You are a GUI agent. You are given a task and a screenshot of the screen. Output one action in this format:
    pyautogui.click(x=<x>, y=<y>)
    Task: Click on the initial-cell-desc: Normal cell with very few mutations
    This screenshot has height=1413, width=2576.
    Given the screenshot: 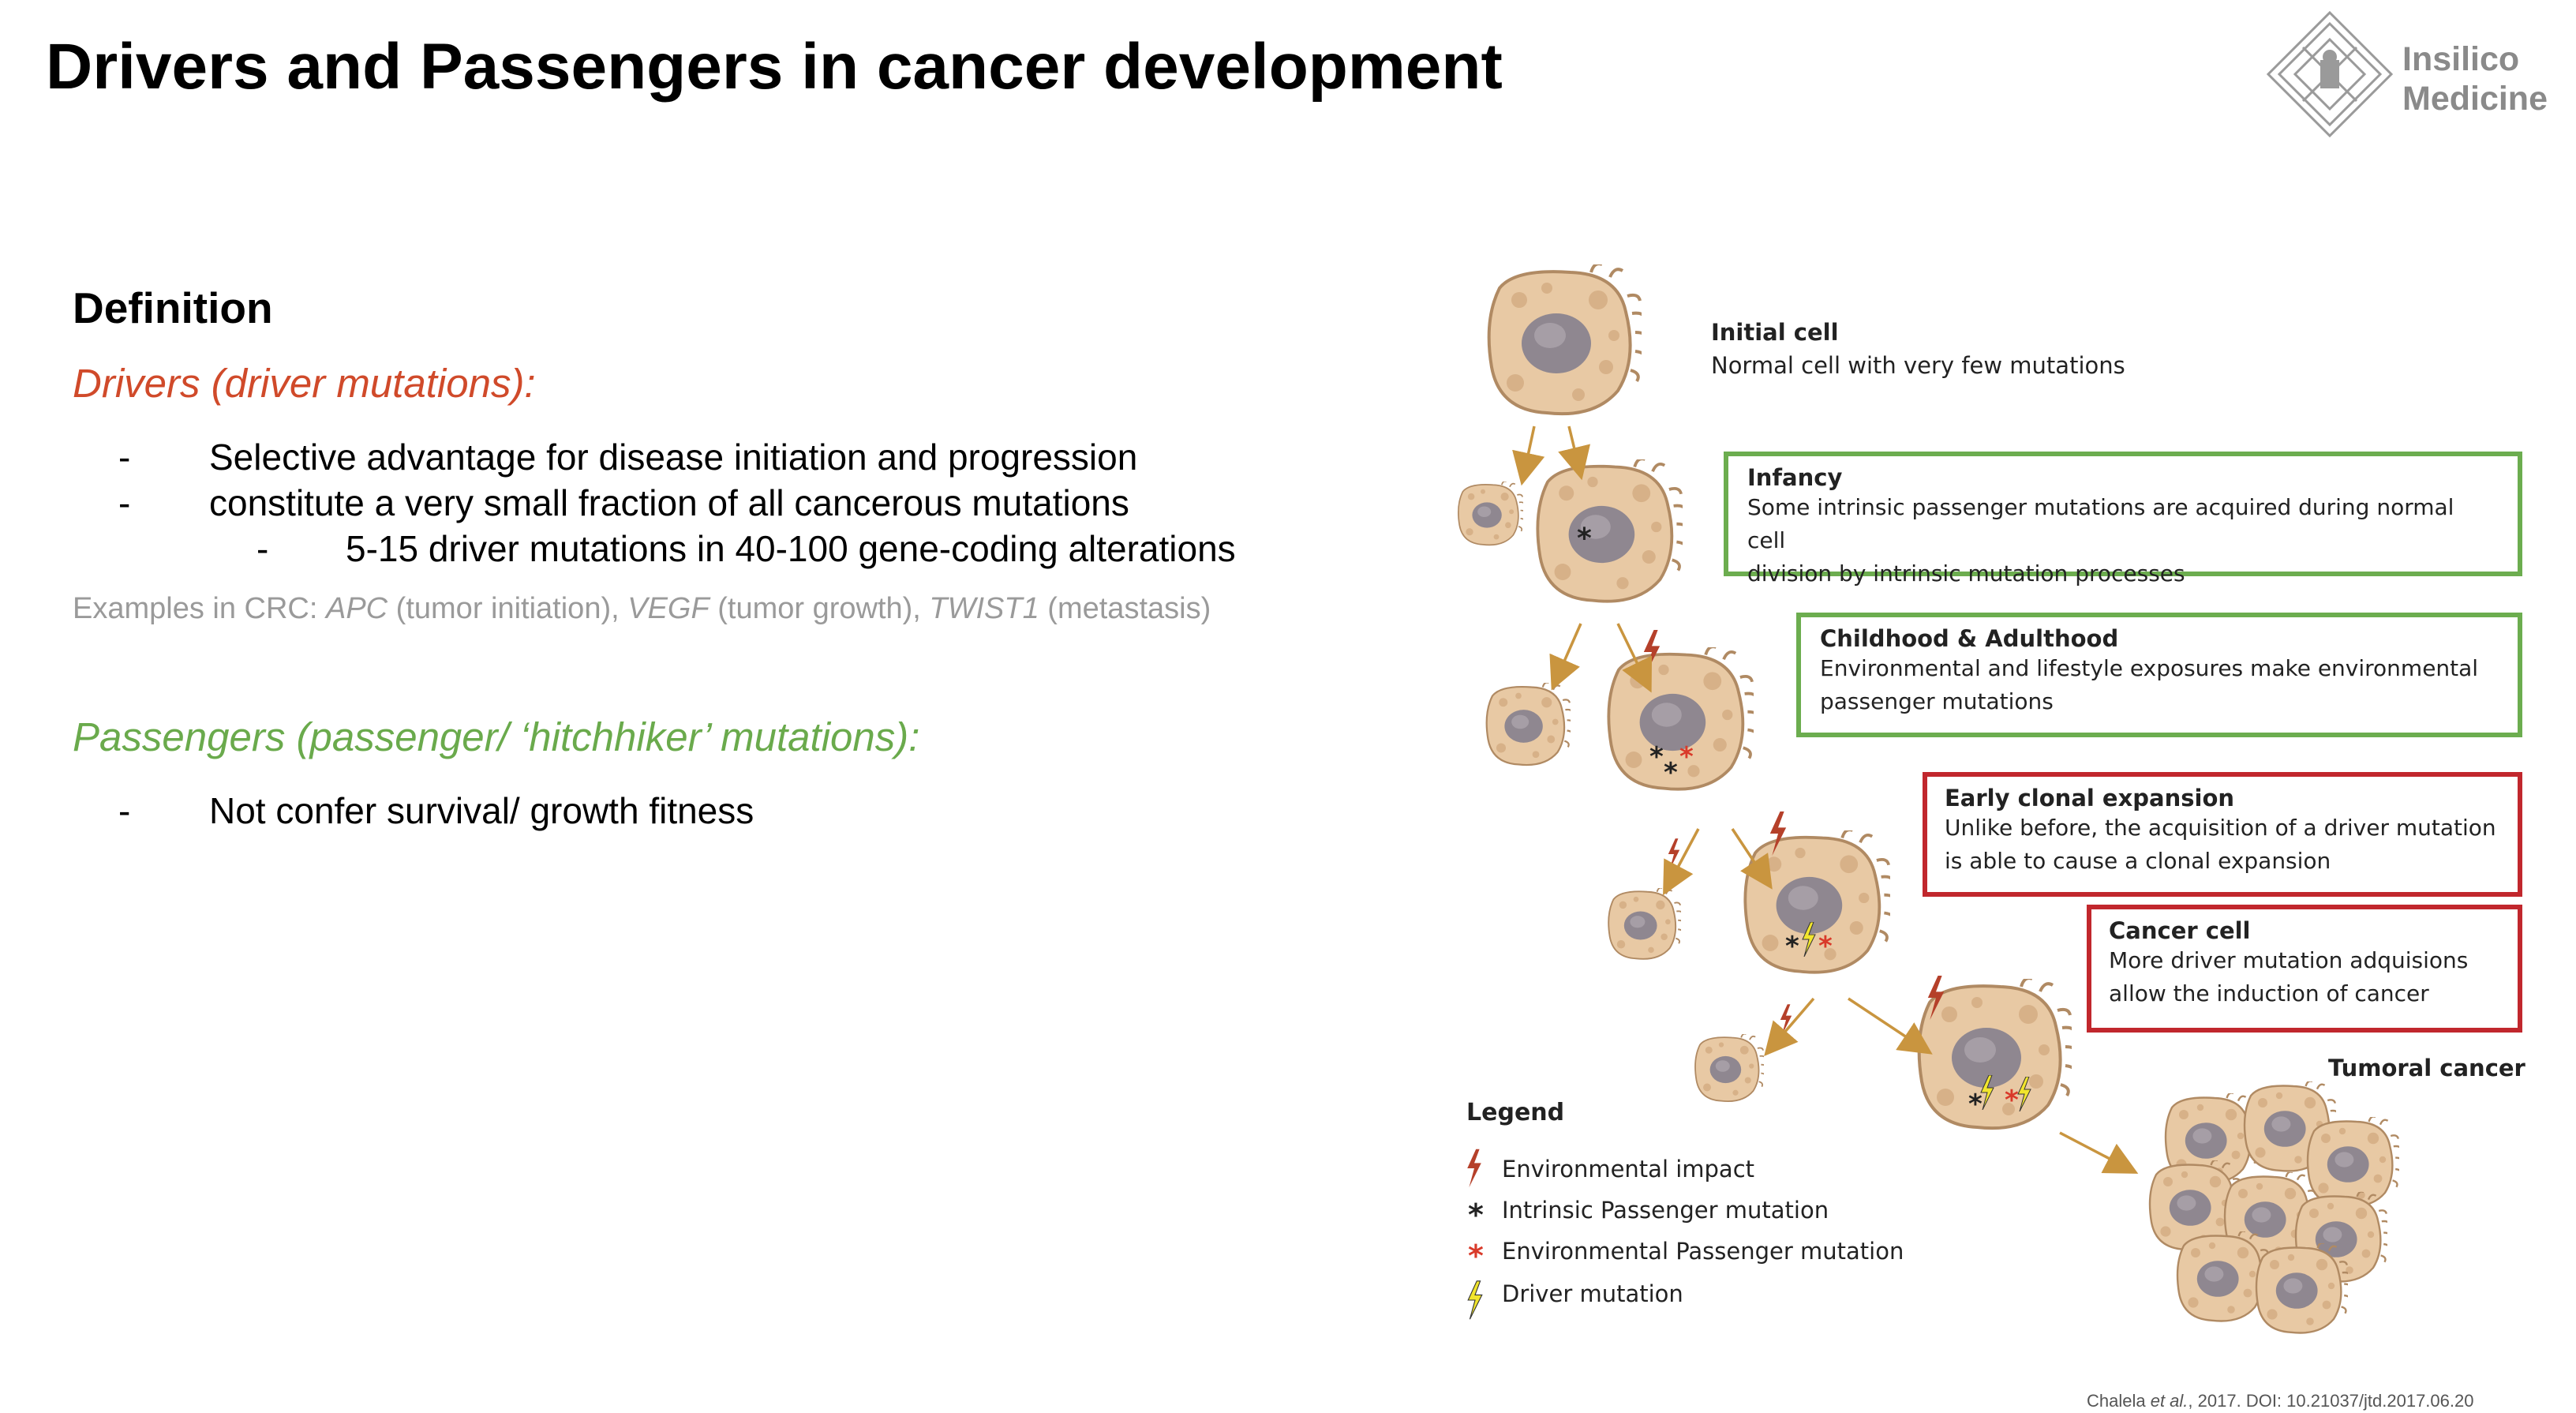 What is the action you would take?
    pyautogui.click(x=1918, y=365)
    